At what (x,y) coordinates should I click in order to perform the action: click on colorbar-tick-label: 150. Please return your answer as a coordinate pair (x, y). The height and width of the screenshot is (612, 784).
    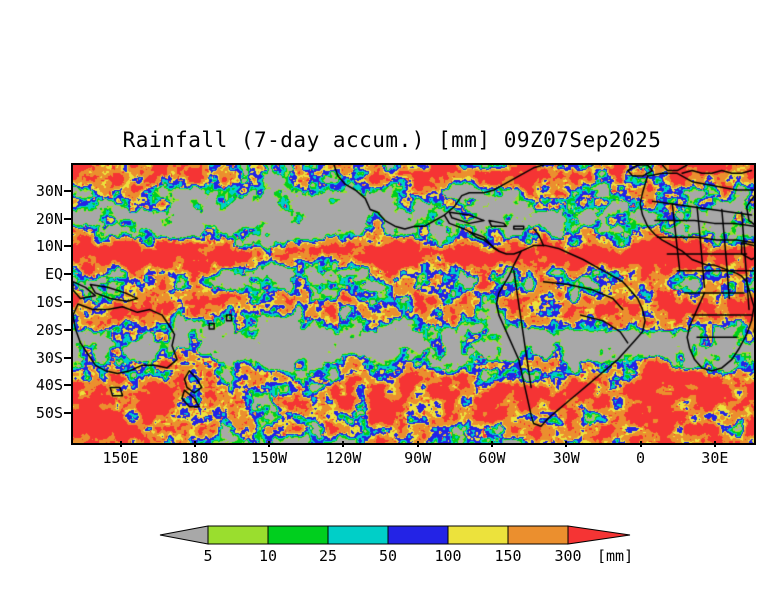
    Looking at the image, I should click on (508, 556).